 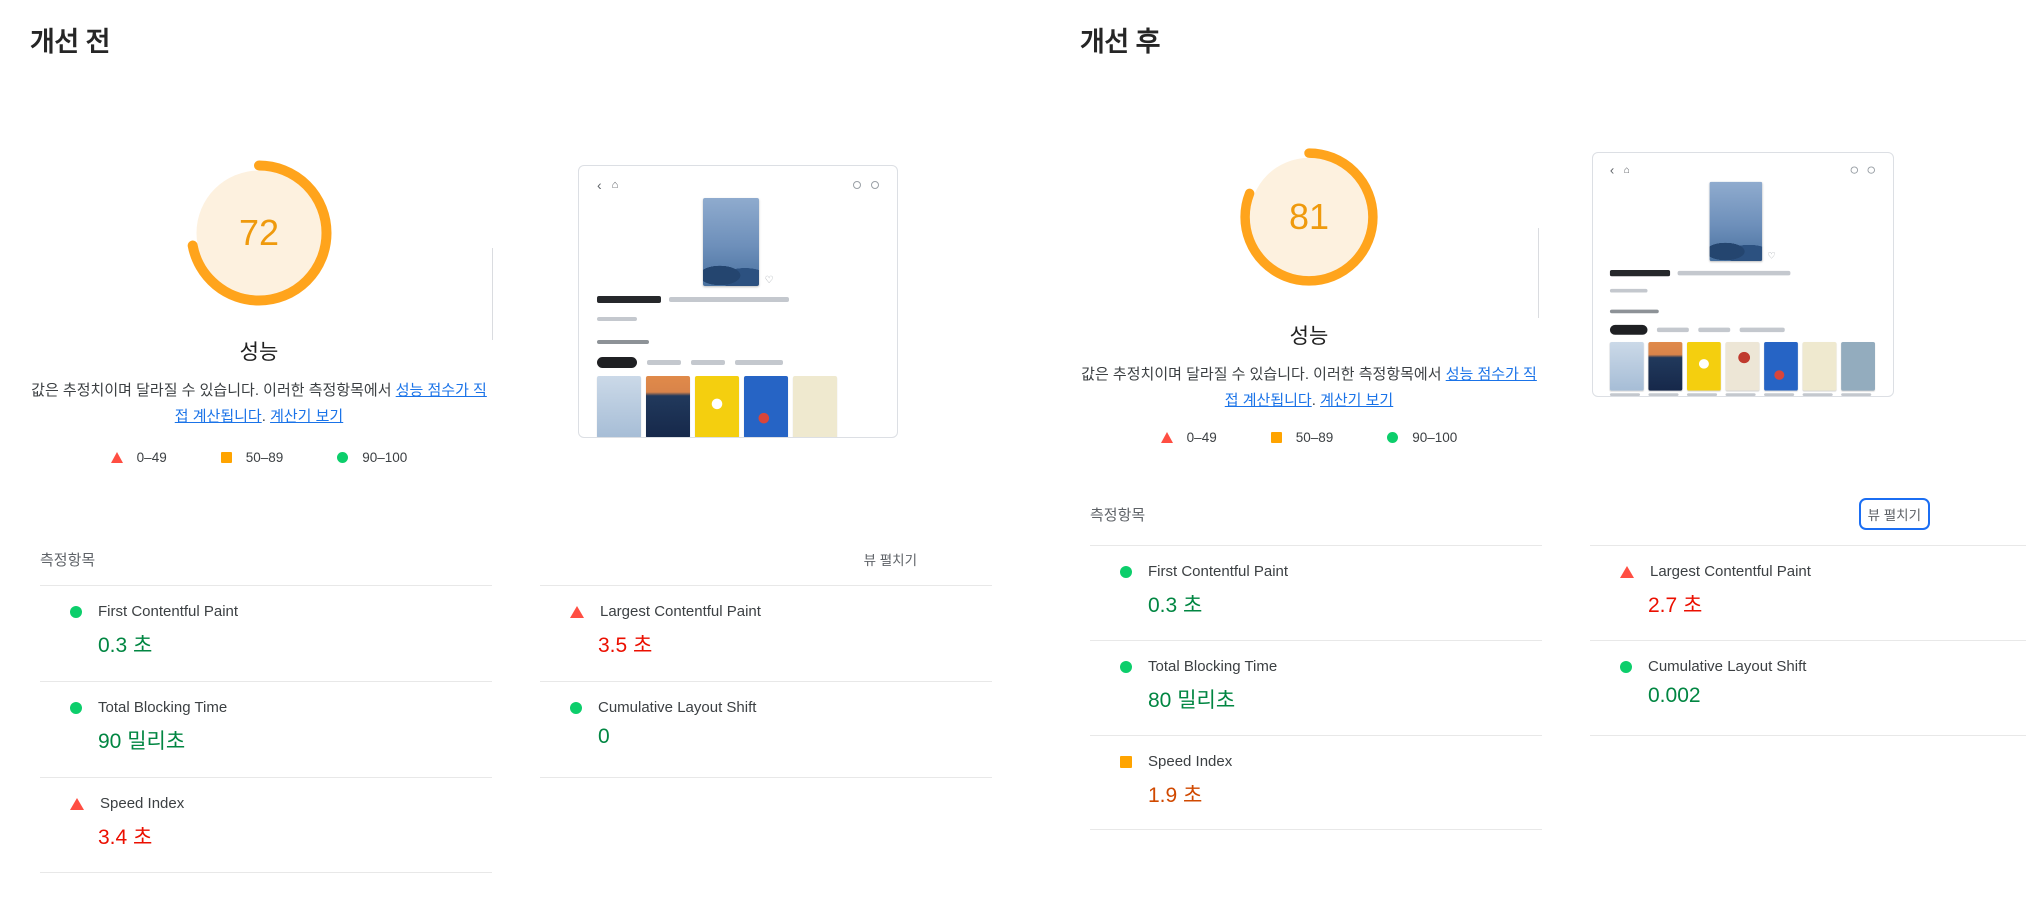 What do you see at coordinates (1628, 329) in the screenshot?
I see `tag-pill` at bounding box center [1628, 329].